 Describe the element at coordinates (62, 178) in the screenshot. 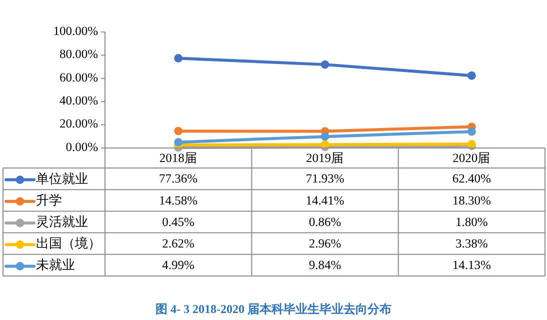

I see `legend-label: 单位就业` at that location.